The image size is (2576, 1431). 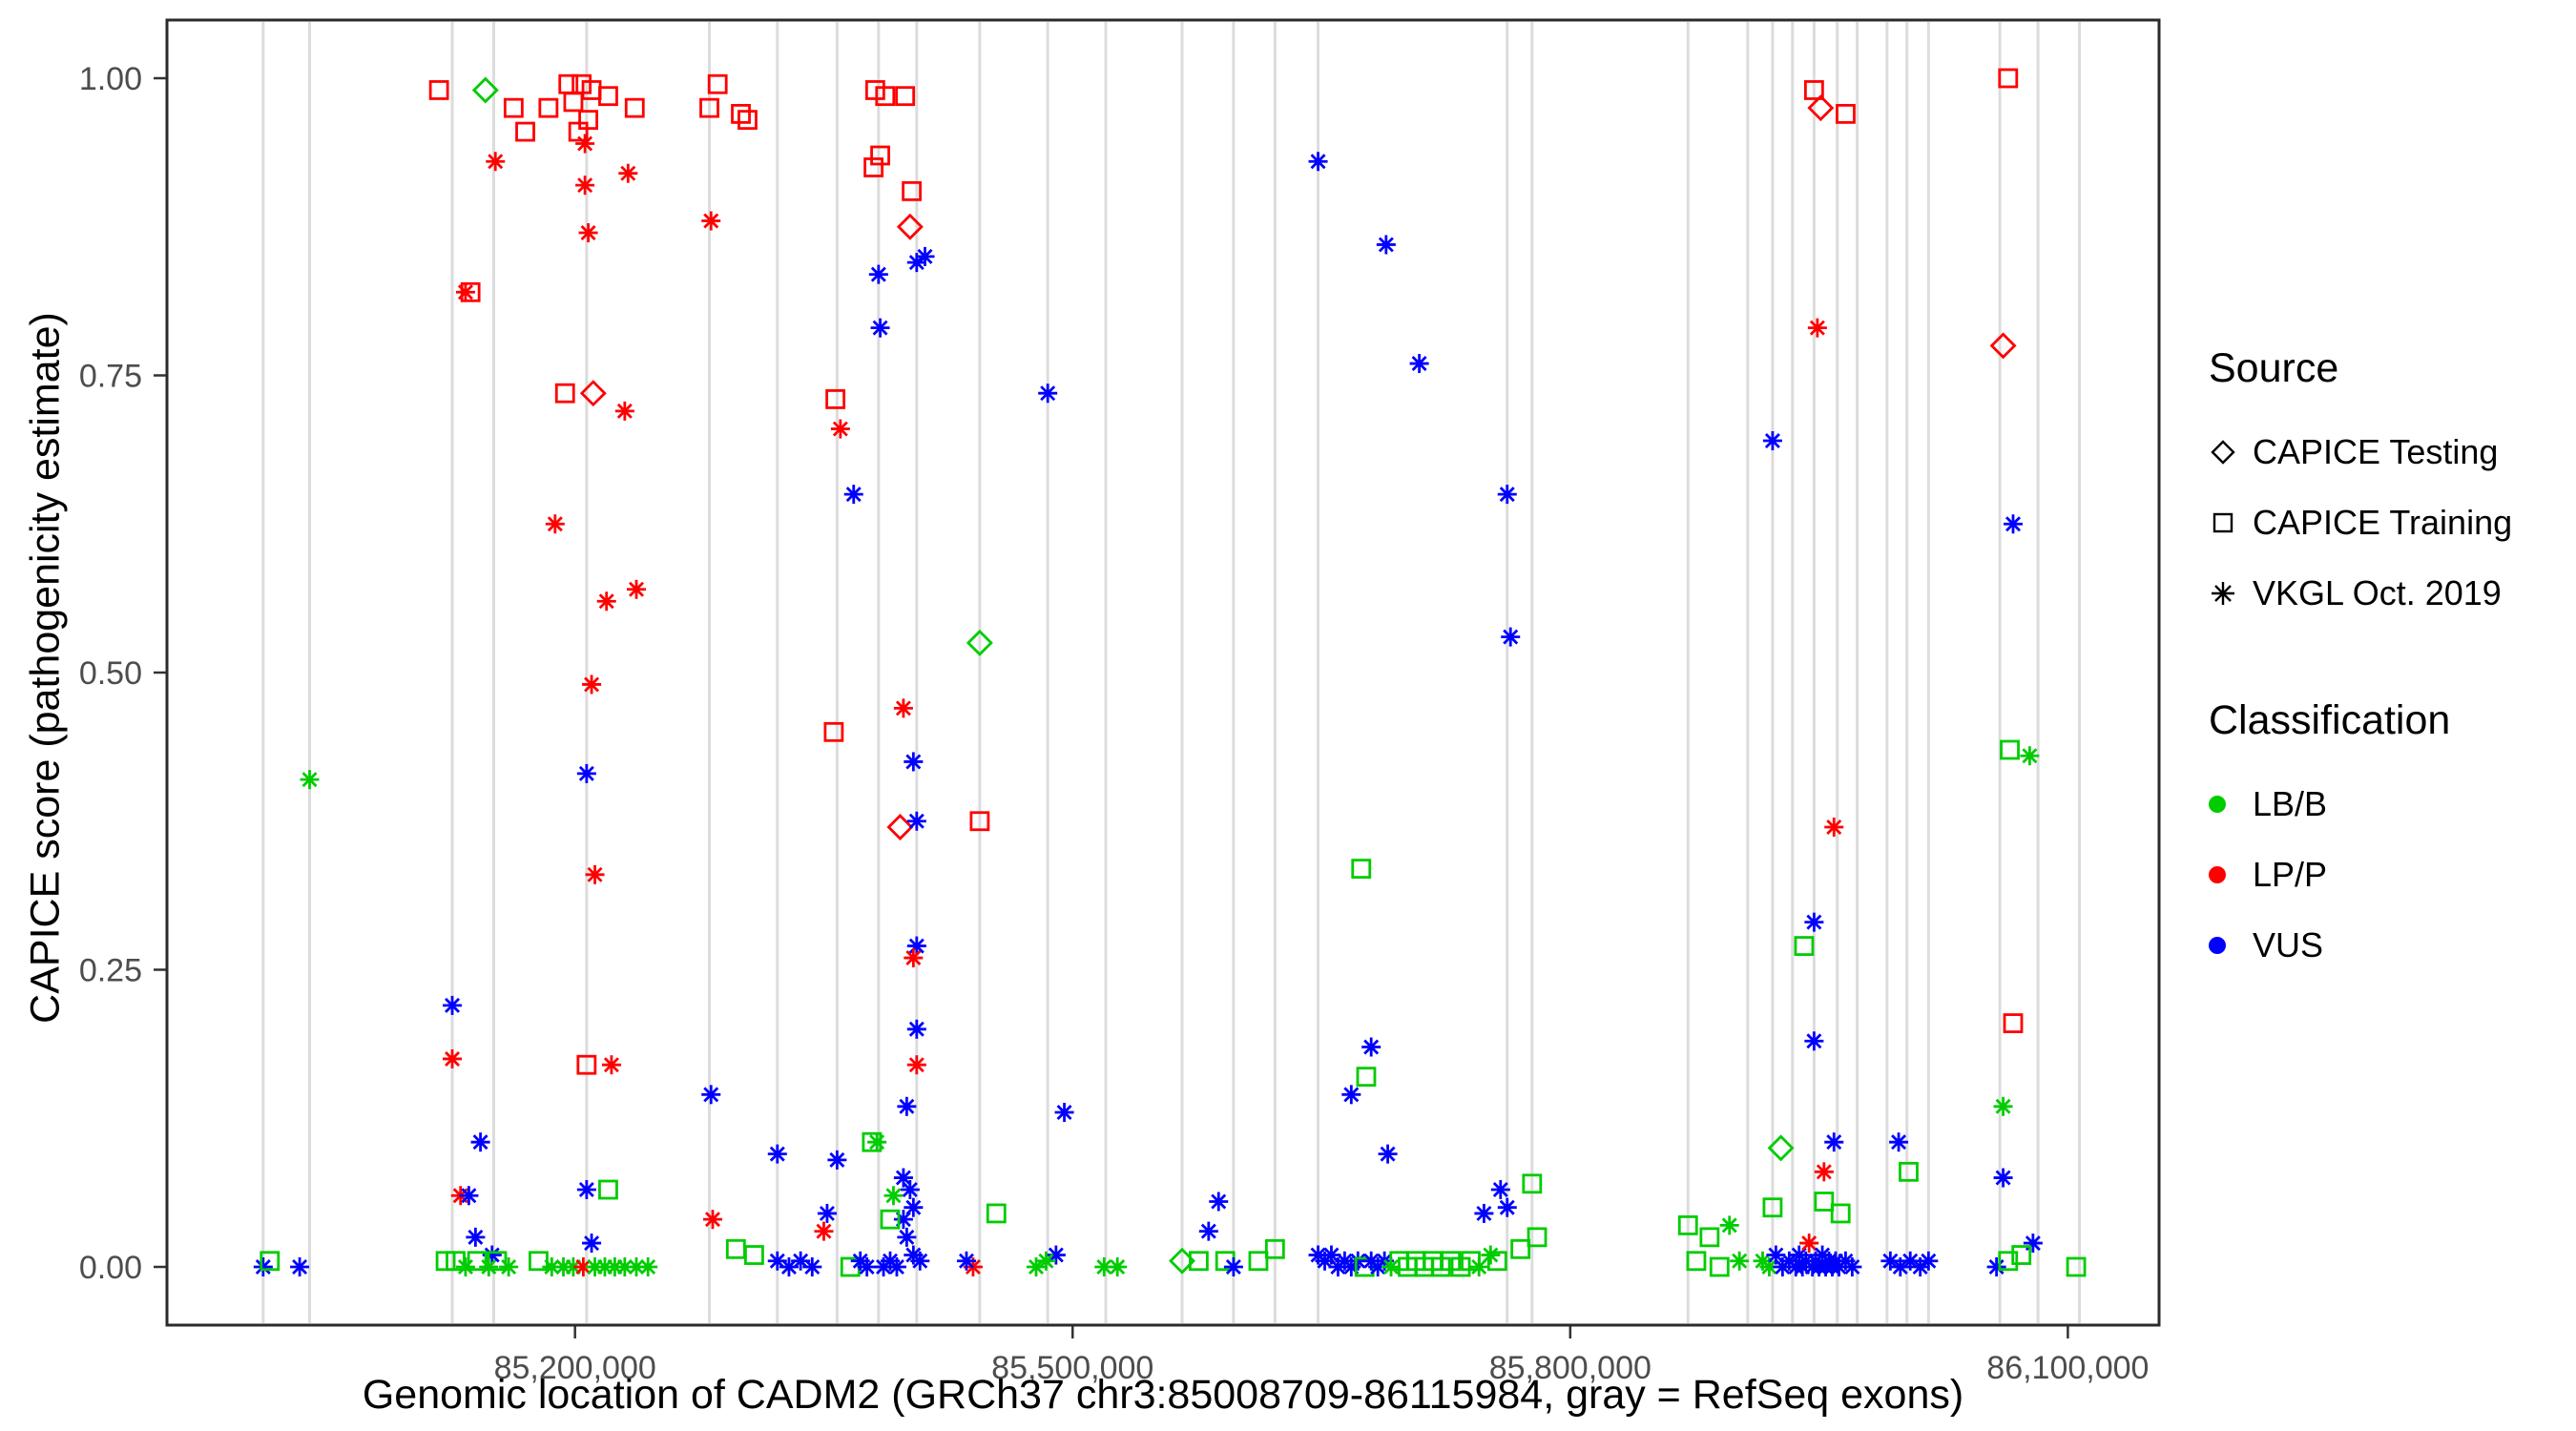 What do you see at coordinates (110, 971) in the screenshot?
I see `y-tick-label: 0.25` at bounding box center [110, 971].